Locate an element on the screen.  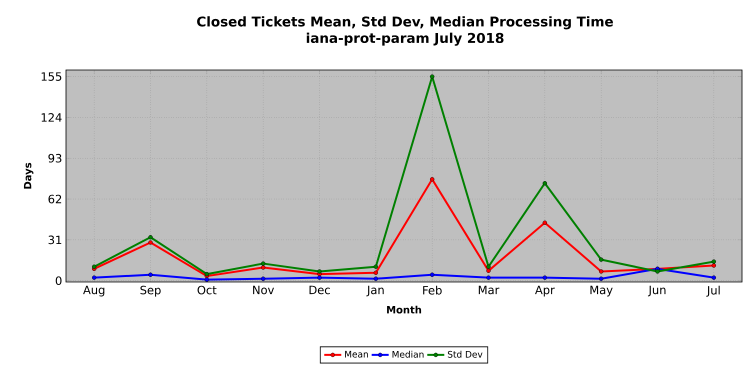
chart-title: Closed Tickets Mean, Std Dev, Median Processing Time iana-prot-param July 2018 is located at coordinates (405, 31).